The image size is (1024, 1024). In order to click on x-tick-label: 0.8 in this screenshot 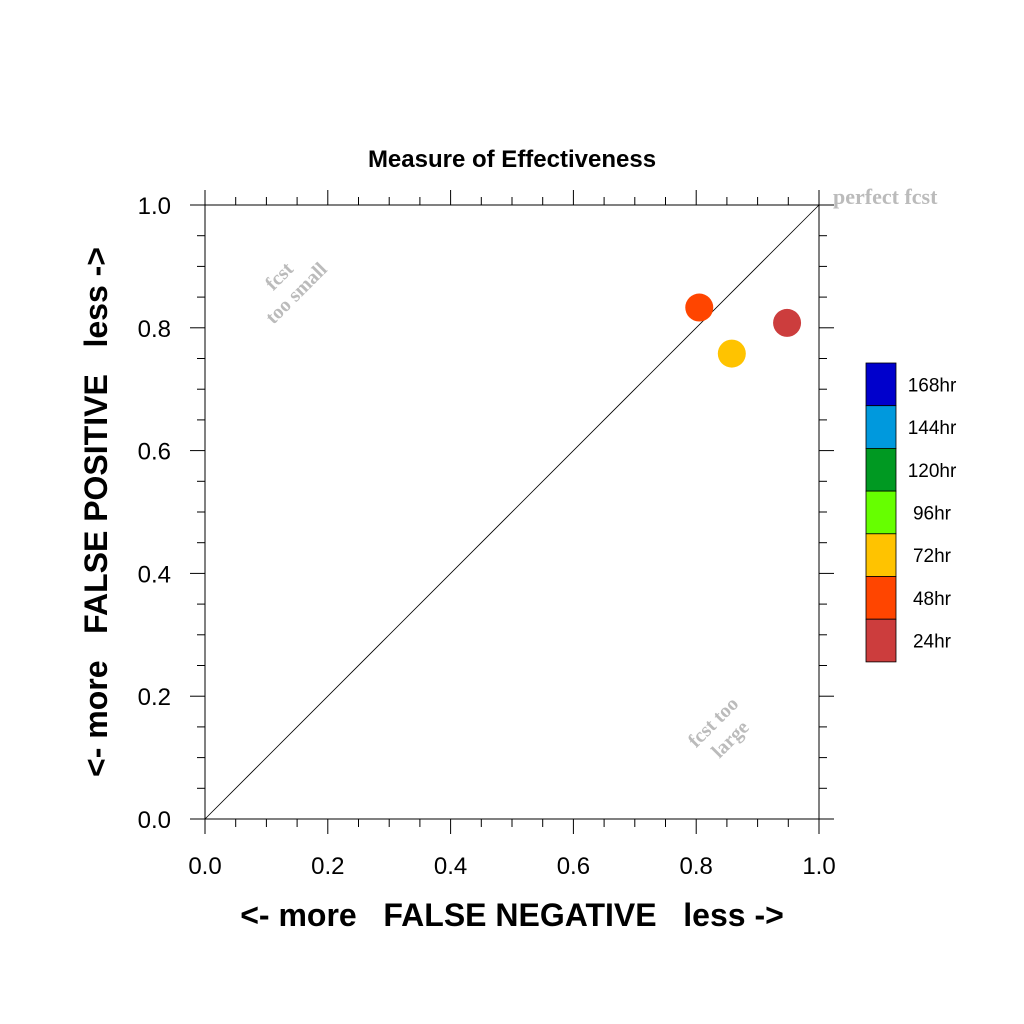, I will do `click(696, 866)`.